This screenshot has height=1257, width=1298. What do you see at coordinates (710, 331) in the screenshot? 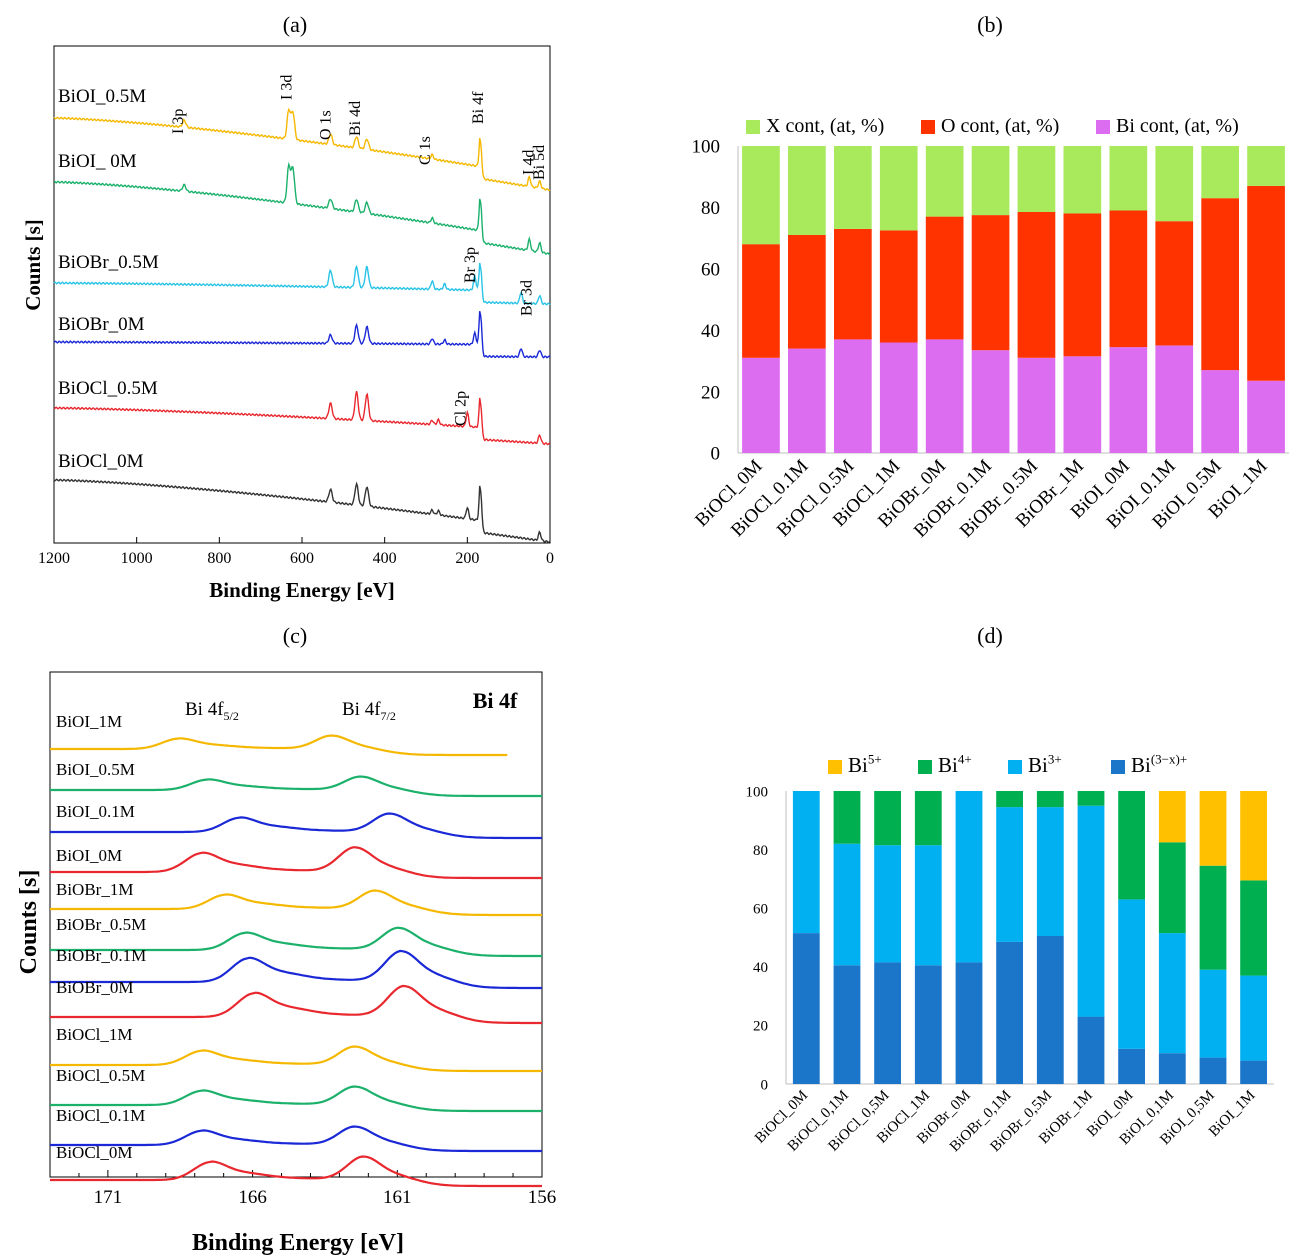
I see `panel-b-y-tick-label: 40` at bounding box center [710, 331].